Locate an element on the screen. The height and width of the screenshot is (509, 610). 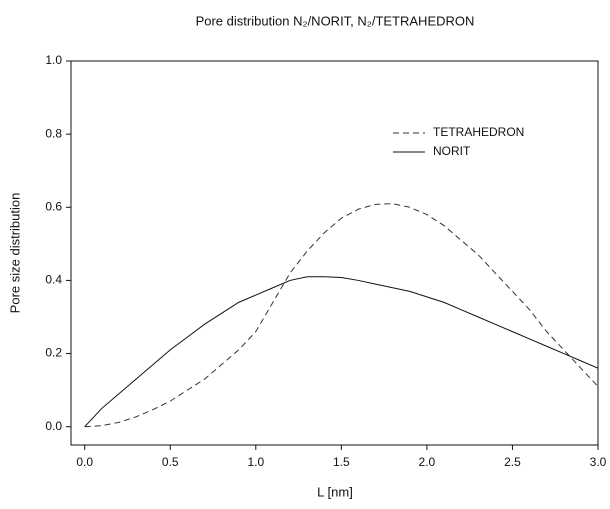
y-tick-label: 1.0 is located at coordinates (53, 60).